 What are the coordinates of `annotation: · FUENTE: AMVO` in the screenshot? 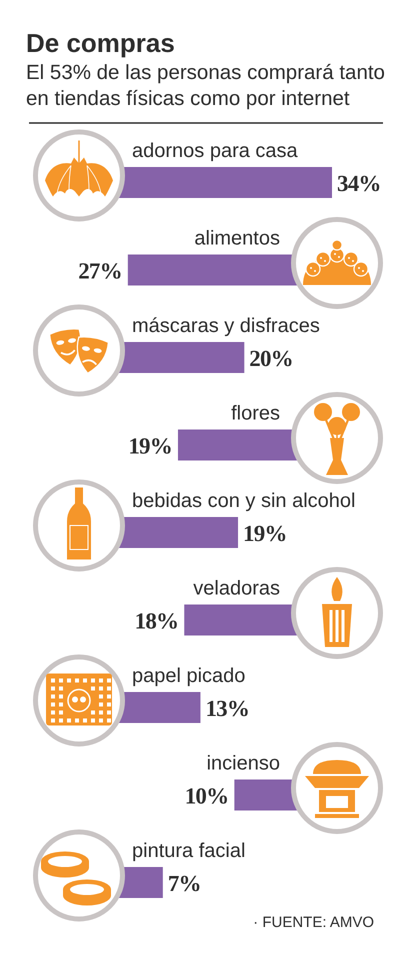 It's located at (313, 922).